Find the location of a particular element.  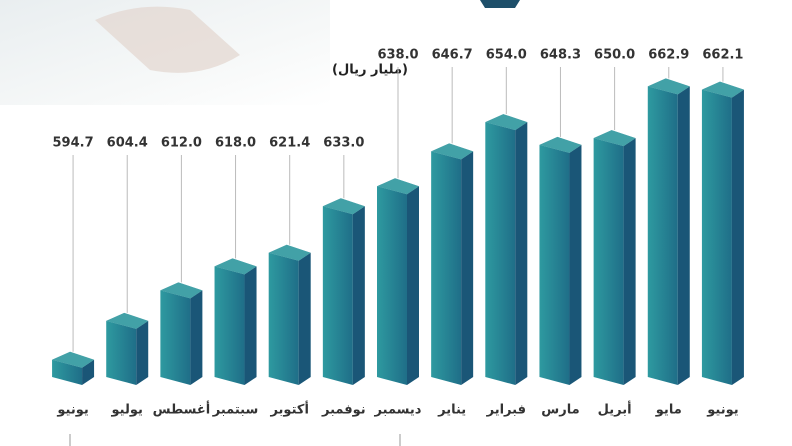

value-label: 604.4 is located at coordinates (127, 143).